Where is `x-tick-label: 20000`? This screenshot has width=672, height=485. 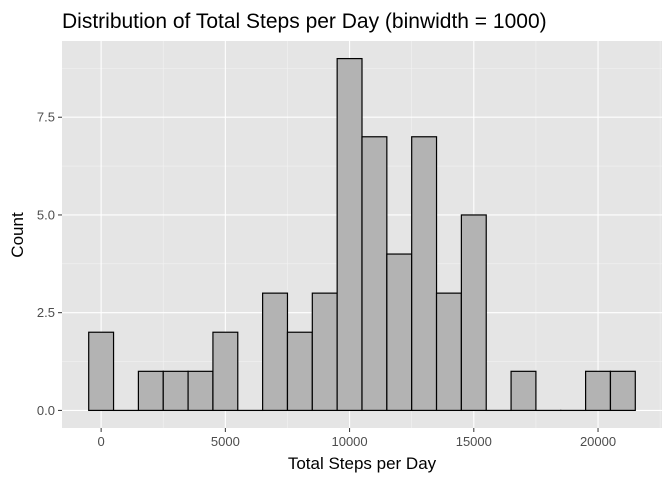 x-tick-label: 20000 is located at coordinates (598, 441).